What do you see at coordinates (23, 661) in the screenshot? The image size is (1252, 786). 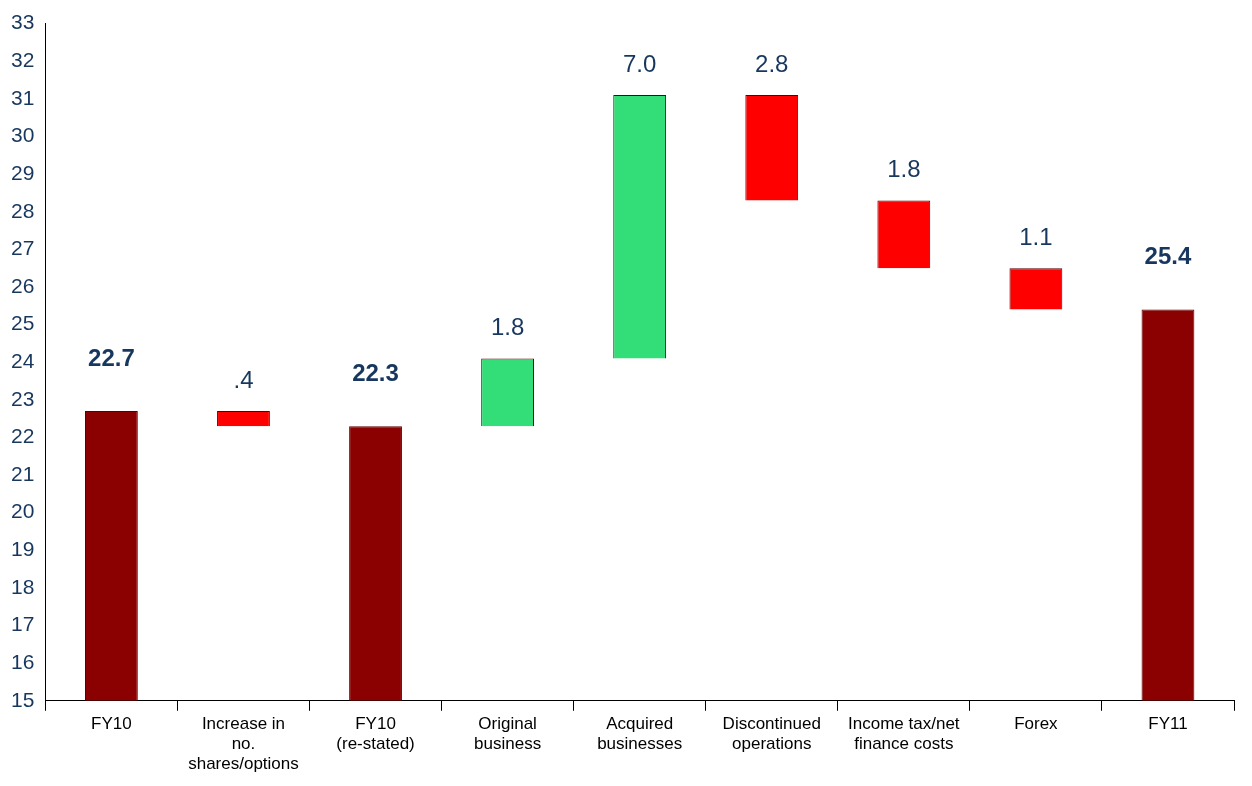 I see `y-tick-label: 16` at bounding box center [23, 661].